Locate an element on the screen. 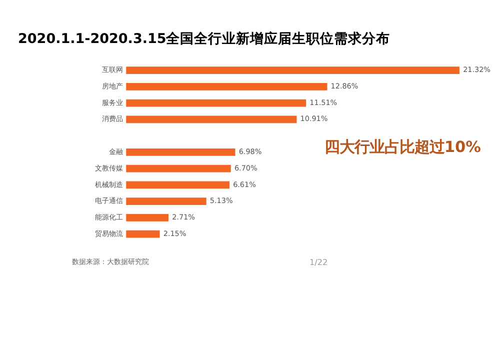  y-tick-label: 机械制造 is located at coordinates (108, 184).